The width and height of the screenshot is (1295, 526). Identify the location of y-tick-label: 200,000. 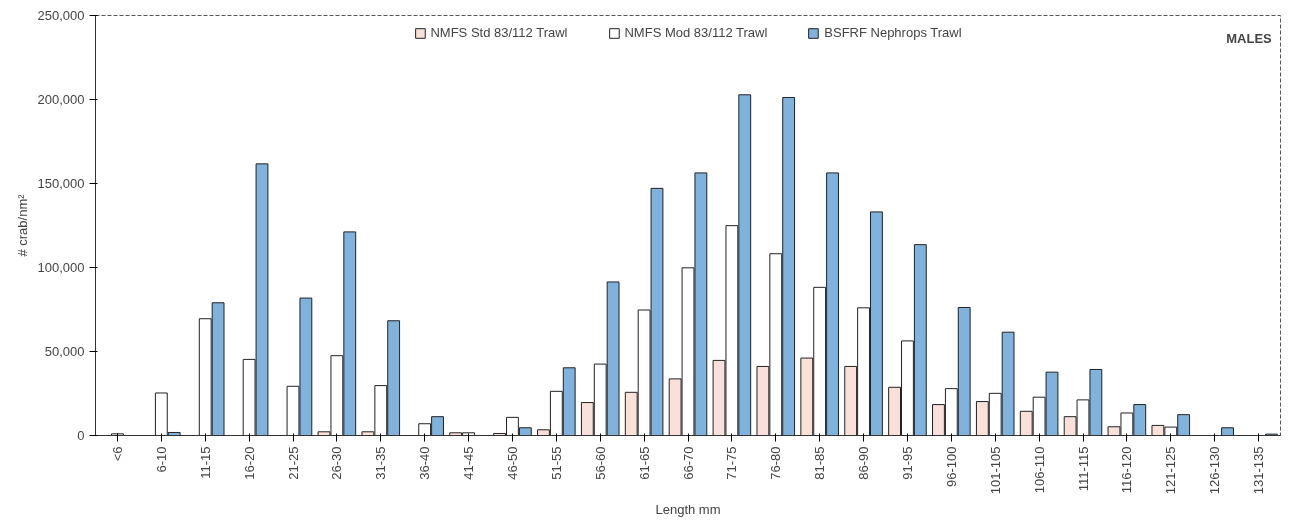
(61, 99).